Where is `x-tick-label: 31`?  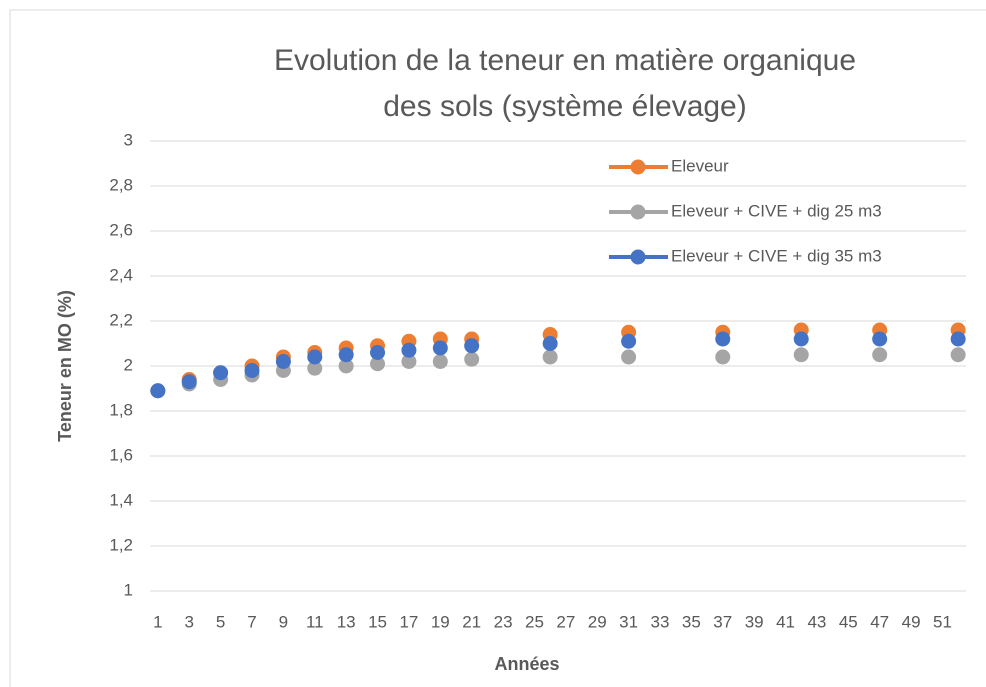
x-tick-label: 31 is located at coordinates (628, 621).